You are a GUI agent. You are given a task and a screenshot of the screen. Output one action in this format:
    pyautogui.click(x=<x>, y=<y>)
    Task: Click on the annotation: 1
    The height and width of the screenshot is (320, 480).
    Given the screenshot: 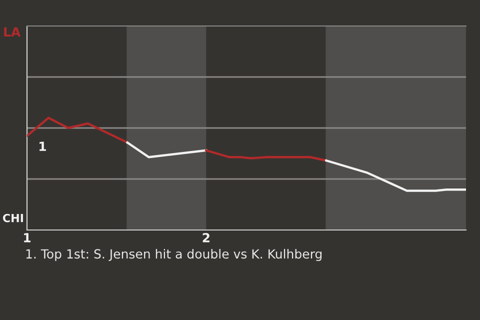 What is the action you would take?
    pyautogui.click(x=43, y=146)
    